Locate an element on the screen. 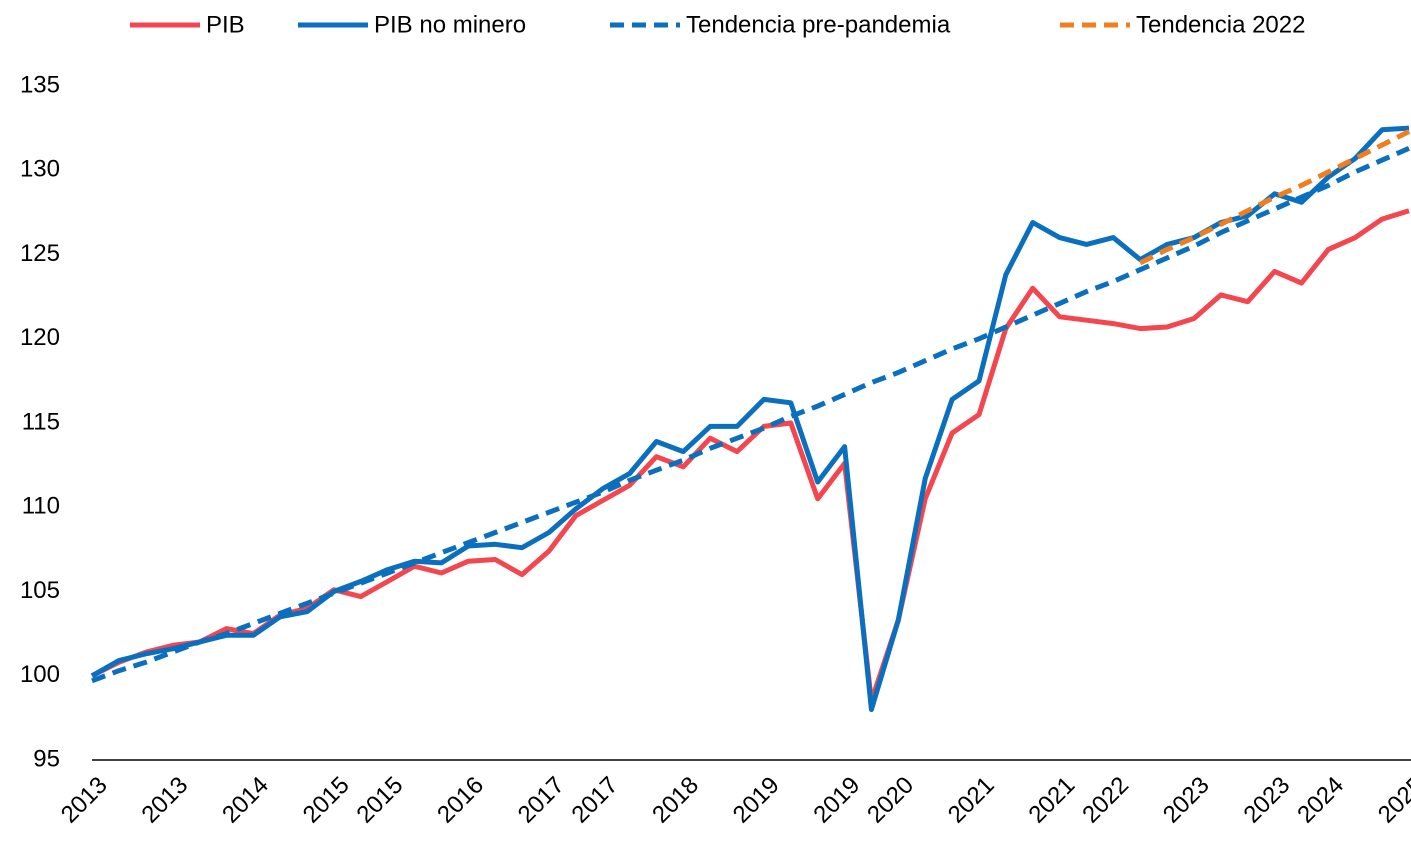 The width and height of the screenshot is (1411, 846). y-tick-label: 110 is located at coordinates (41, 506).